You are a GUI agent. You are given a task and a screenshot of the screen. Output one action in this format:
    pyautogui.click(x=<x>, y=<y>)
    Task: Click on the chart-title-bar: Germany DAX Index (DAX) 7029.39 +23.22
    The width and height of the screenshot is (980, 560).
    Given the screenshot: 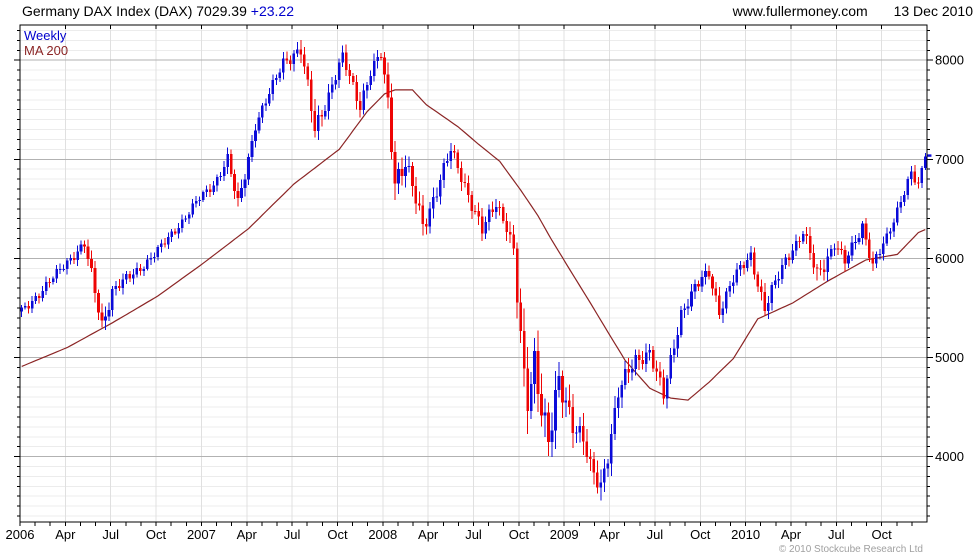 What is the action you would take?
    pyautogui.click(x=158, y=11)
    